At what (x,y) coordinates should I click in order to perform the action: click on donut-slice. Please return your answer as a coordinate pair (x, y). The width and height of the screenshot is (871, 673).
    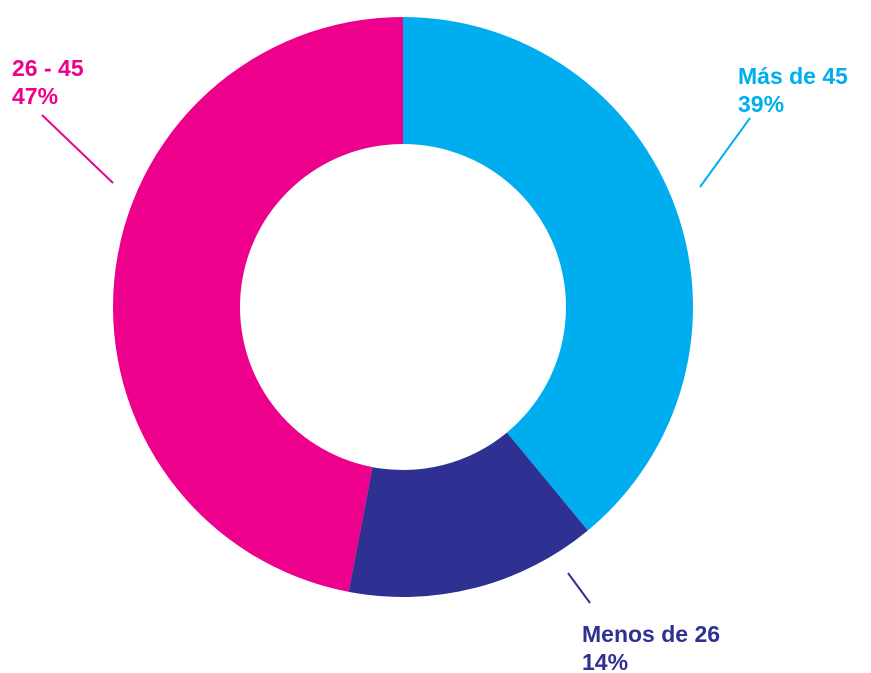
    Looking at the image, I should click on (468, 514).